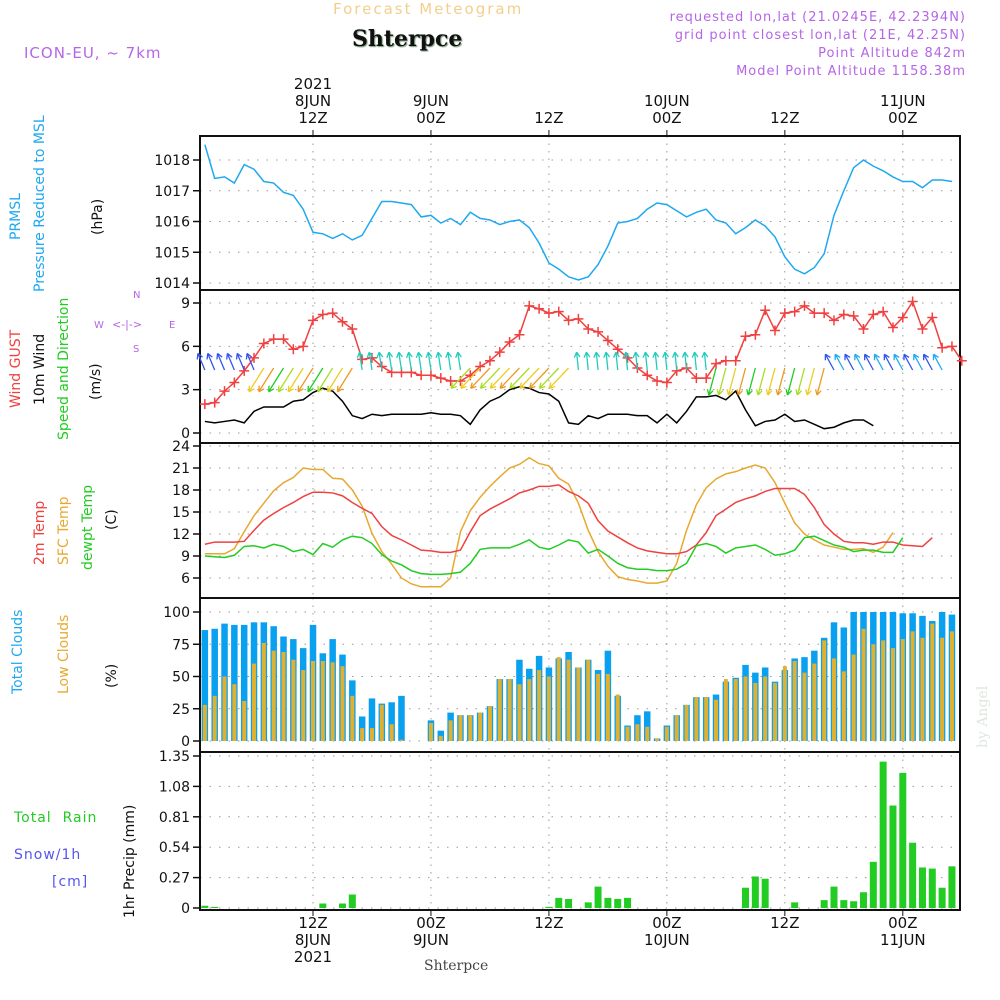 This screenshot has width=1000, height=1000. What do you see at coordinates (48, 855) in the screenshot?
I see `snow-label: Snow/1h` at bounding box center [48, 855].